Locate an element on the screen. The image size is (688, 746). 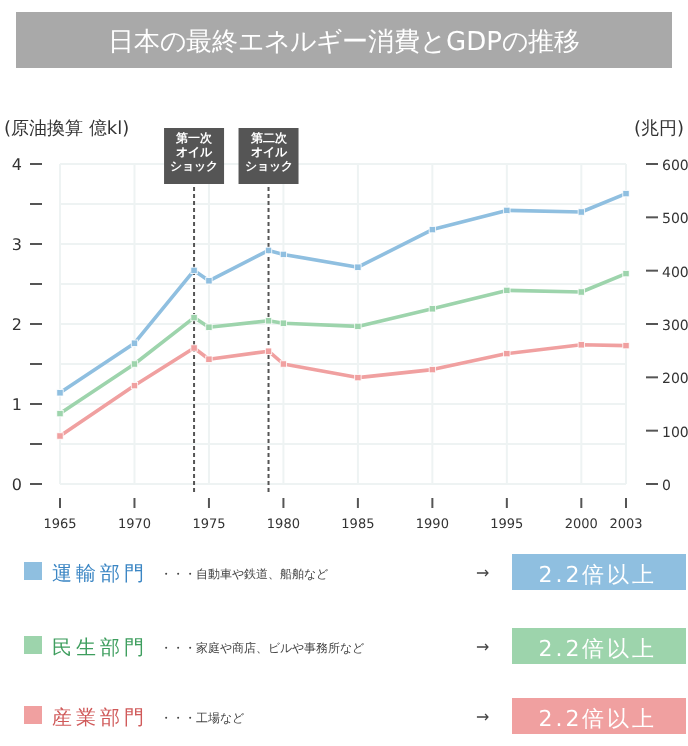
legend-label: 産業部門 is located at coordinates (100, 718).